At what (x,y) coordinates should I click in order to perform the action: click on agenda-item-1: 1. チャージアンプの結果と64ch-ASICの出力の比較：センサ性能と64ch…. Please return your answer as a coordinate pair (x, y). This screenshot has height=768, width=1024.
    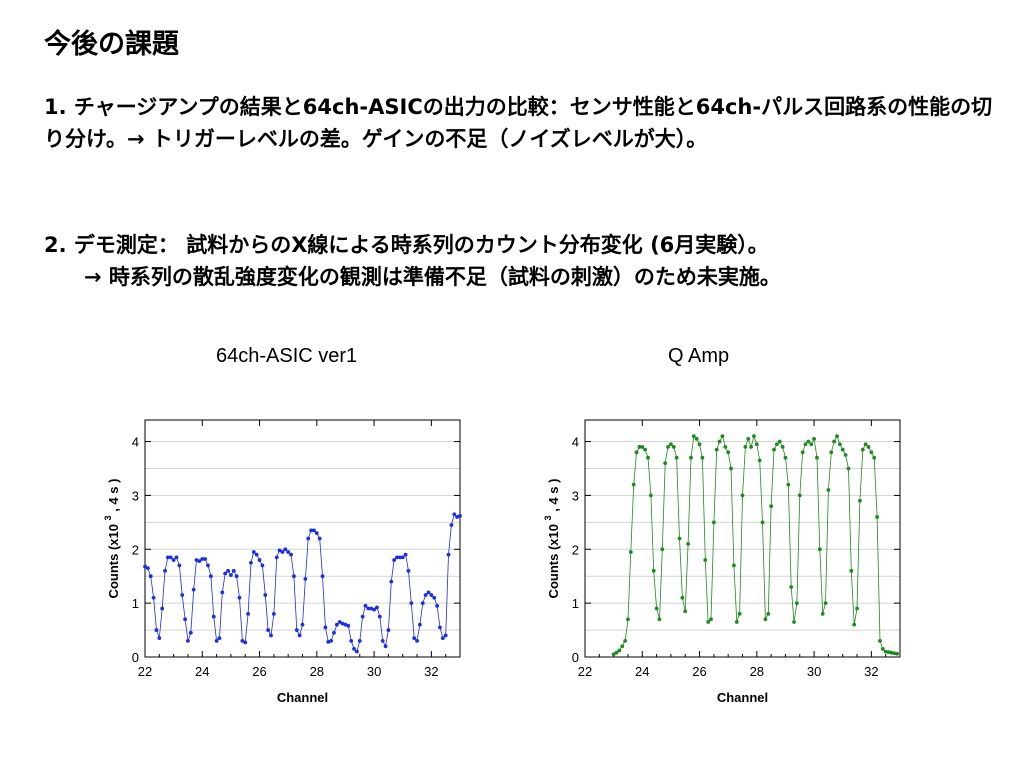
    Looking at the image, I should click on (518, 123).